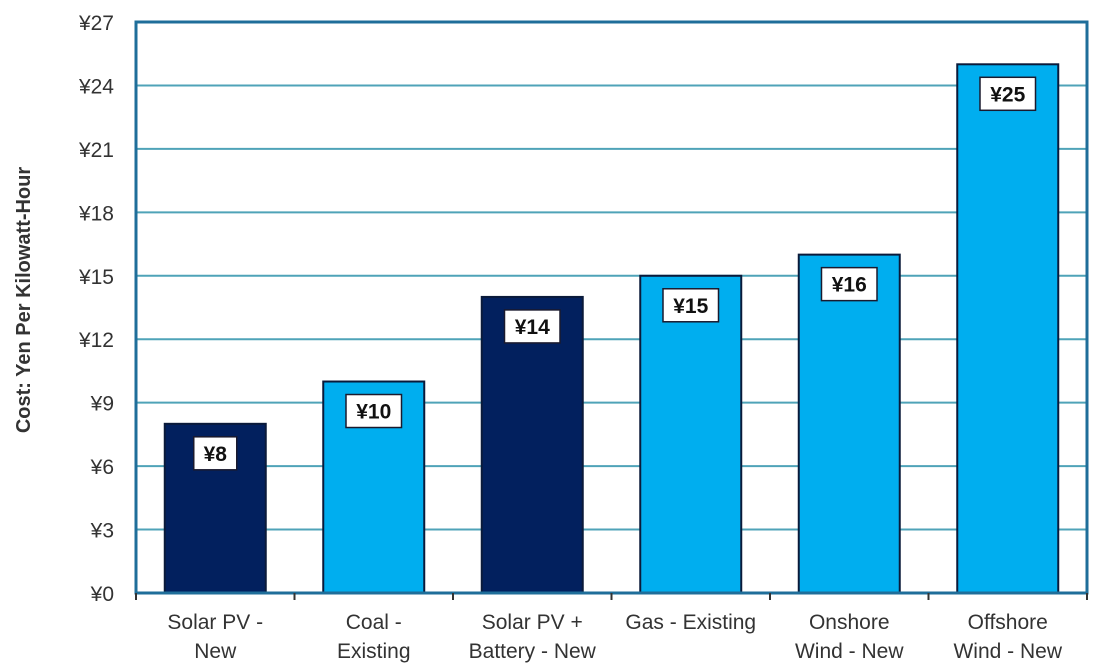 Image resolution: width=1100 pixels, height=668 pixels. I want to click on x-tick-label: Onshore Wind - New, so click(849, 637).